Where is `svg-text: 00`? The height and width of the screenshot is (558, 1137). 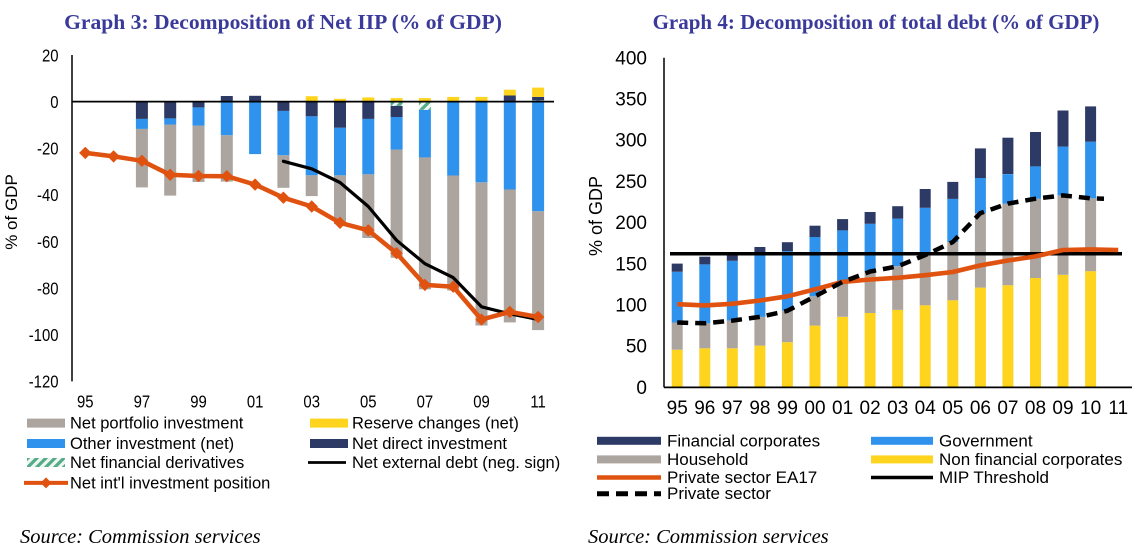
svg-text: 00 is located at coordinates (814, 408).